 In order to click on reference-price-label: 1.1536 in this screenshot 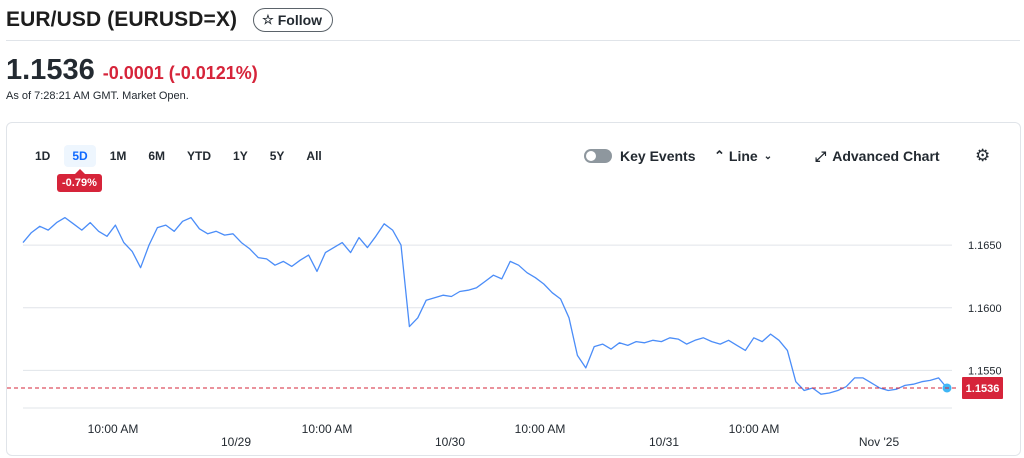, I will do `click(983, 389)`.